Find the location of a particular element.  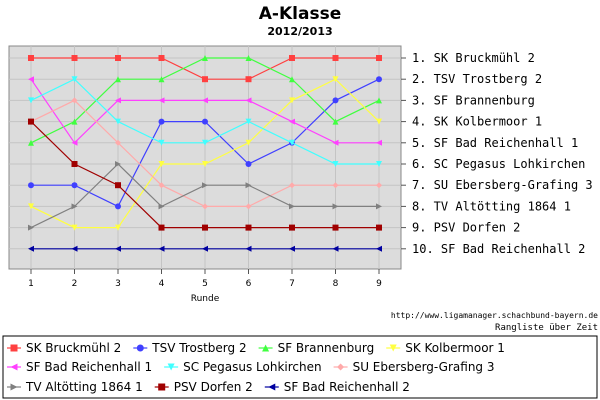

rank-label: 5. SF Bad Reichenhall 1 is located at coordinates (495, 143).